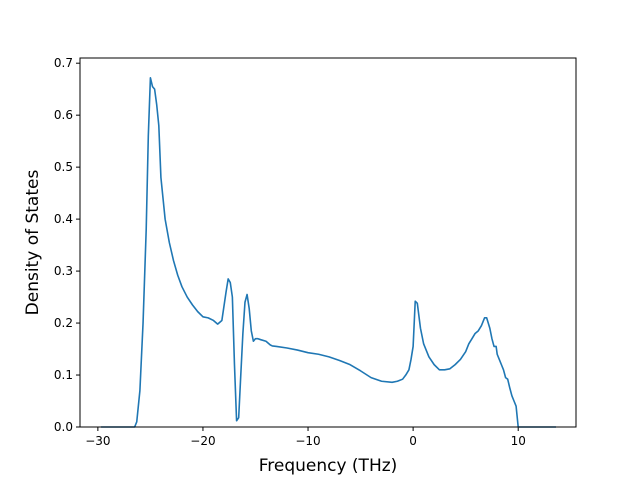 The width and height of the screenshot is (640, 480). Describe the element at coordinates (63, 63) in the screenshot. I see `y-tick-label: 0.7` at that location.